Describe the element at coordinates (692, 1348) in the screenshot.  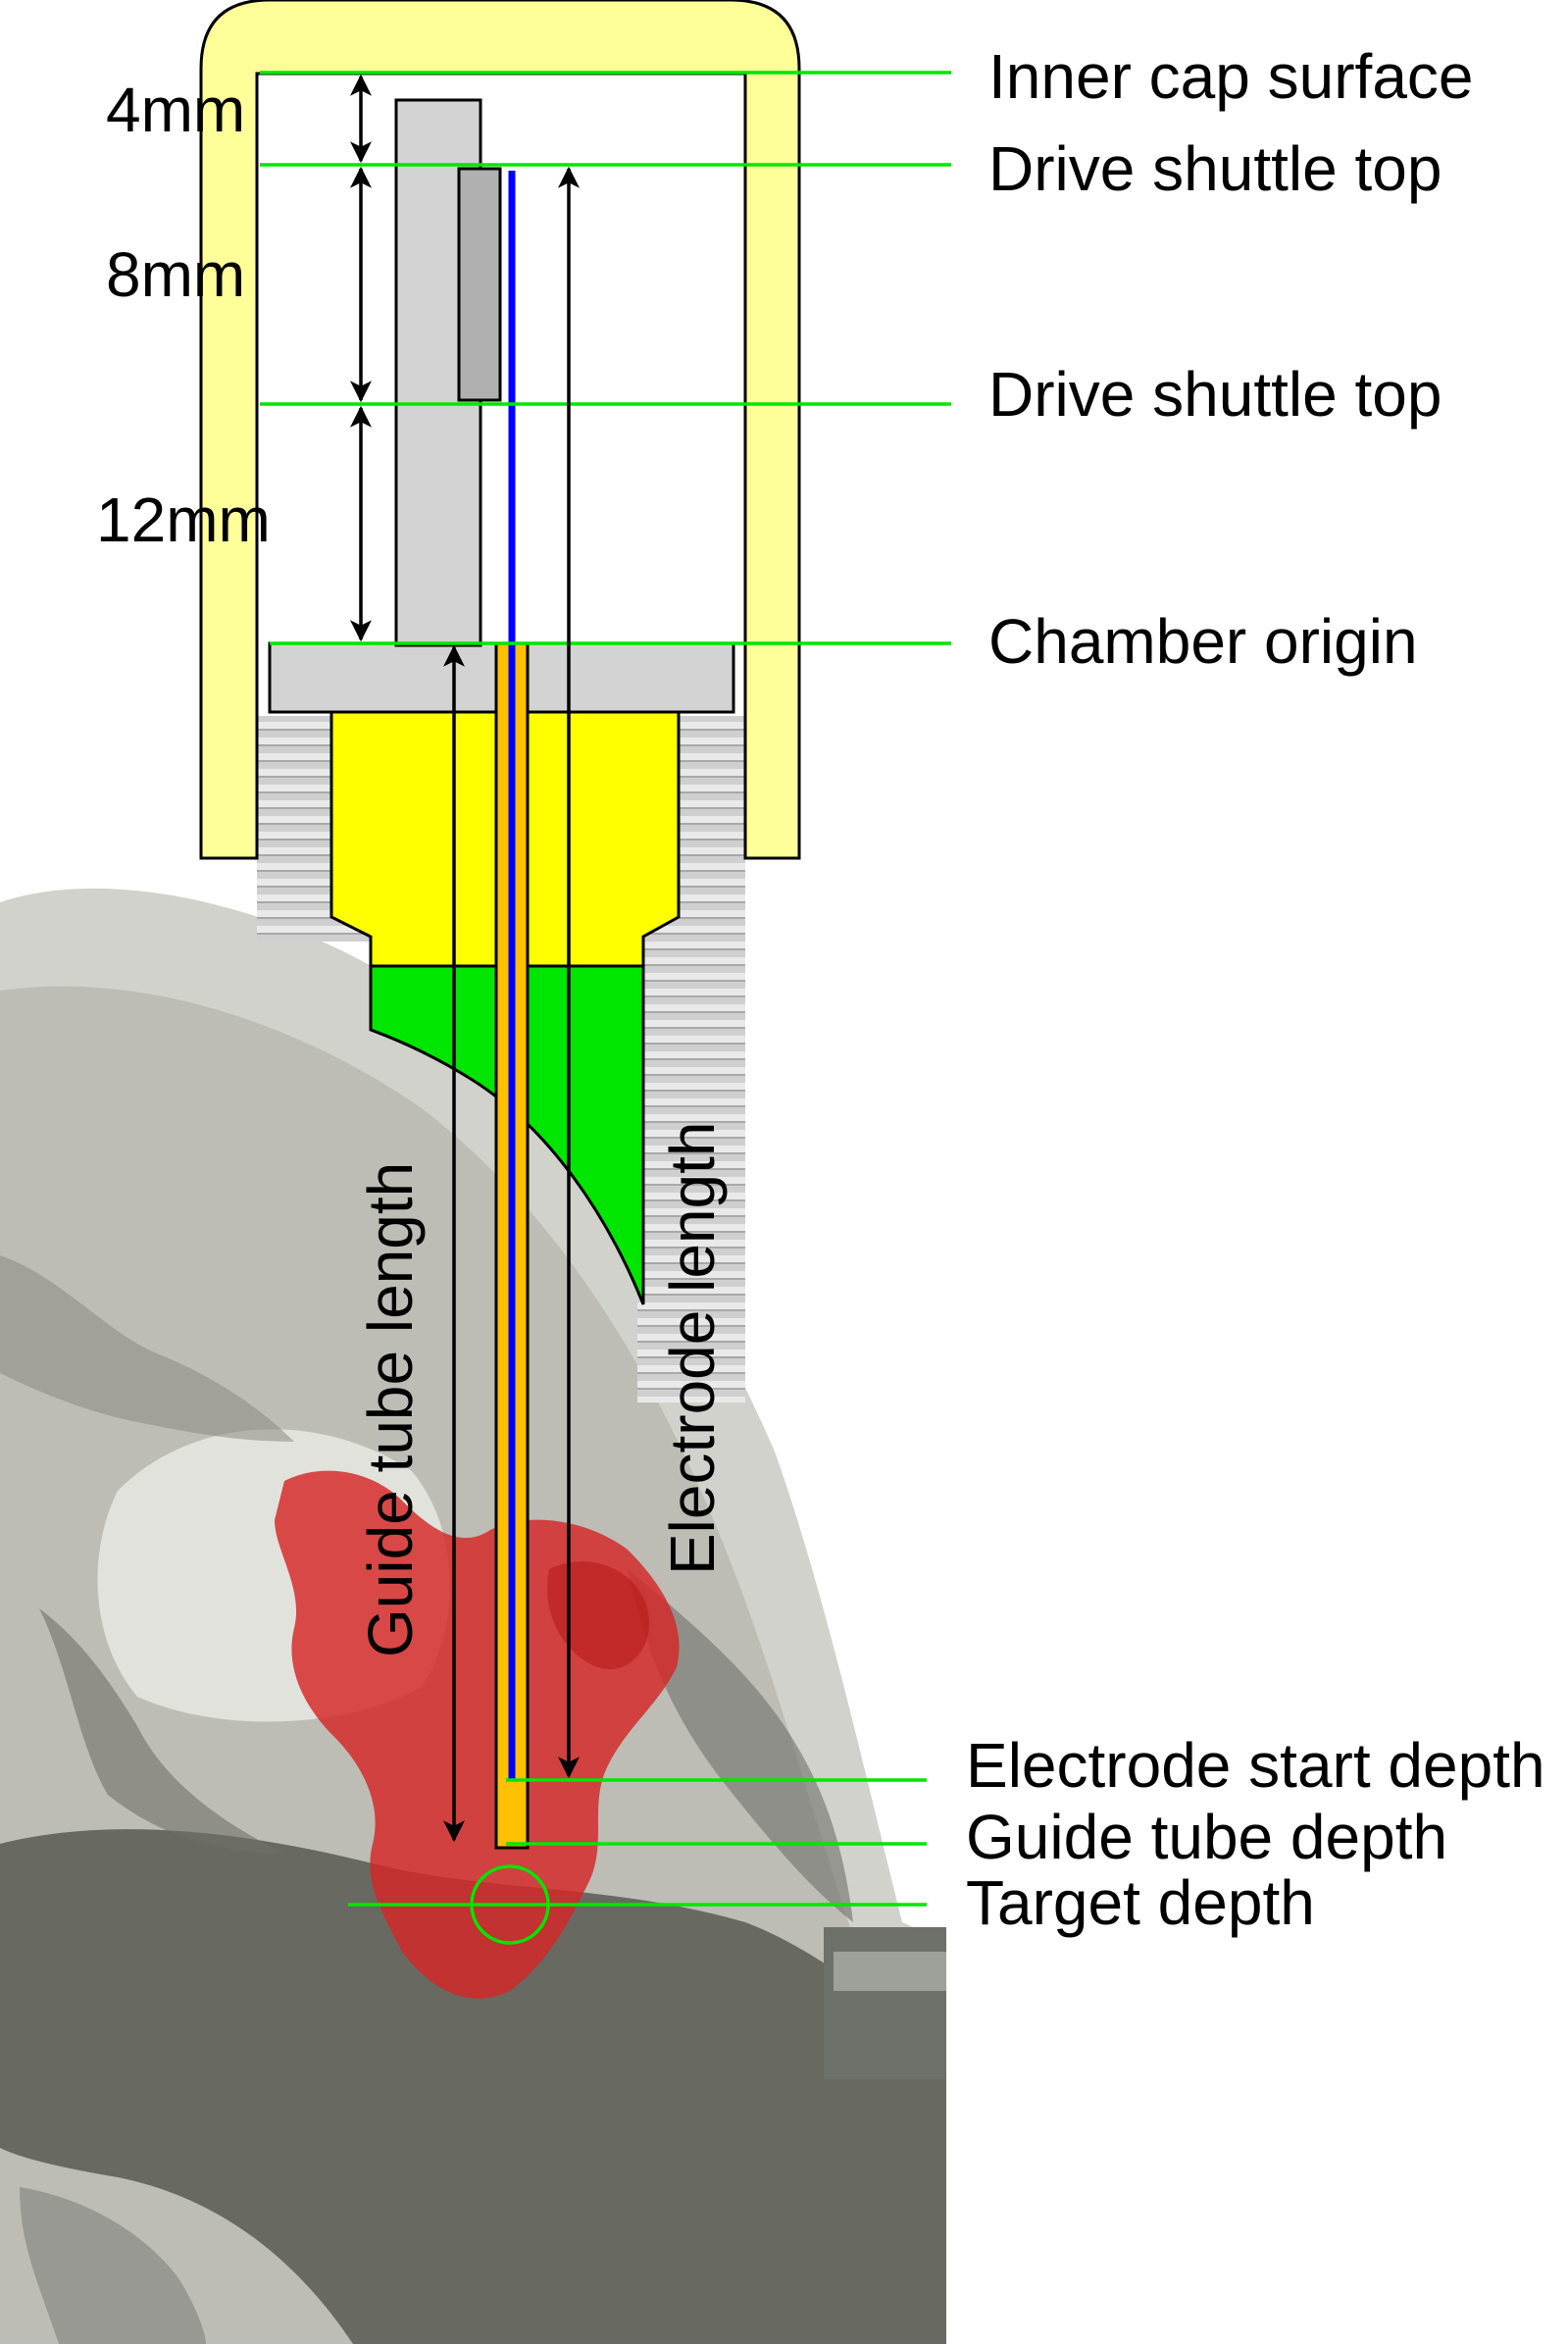
I see `electrode-length-label: Electrode length` at that location.